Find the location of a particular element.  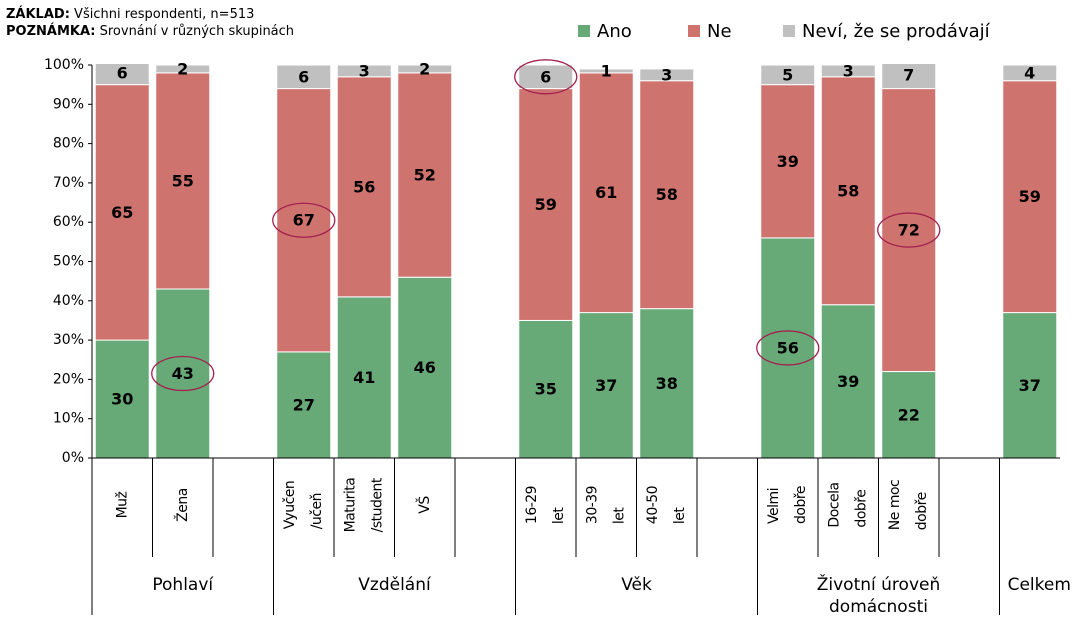

legend-label: Neví, že se prodávají is located at coordinates (896, 31).